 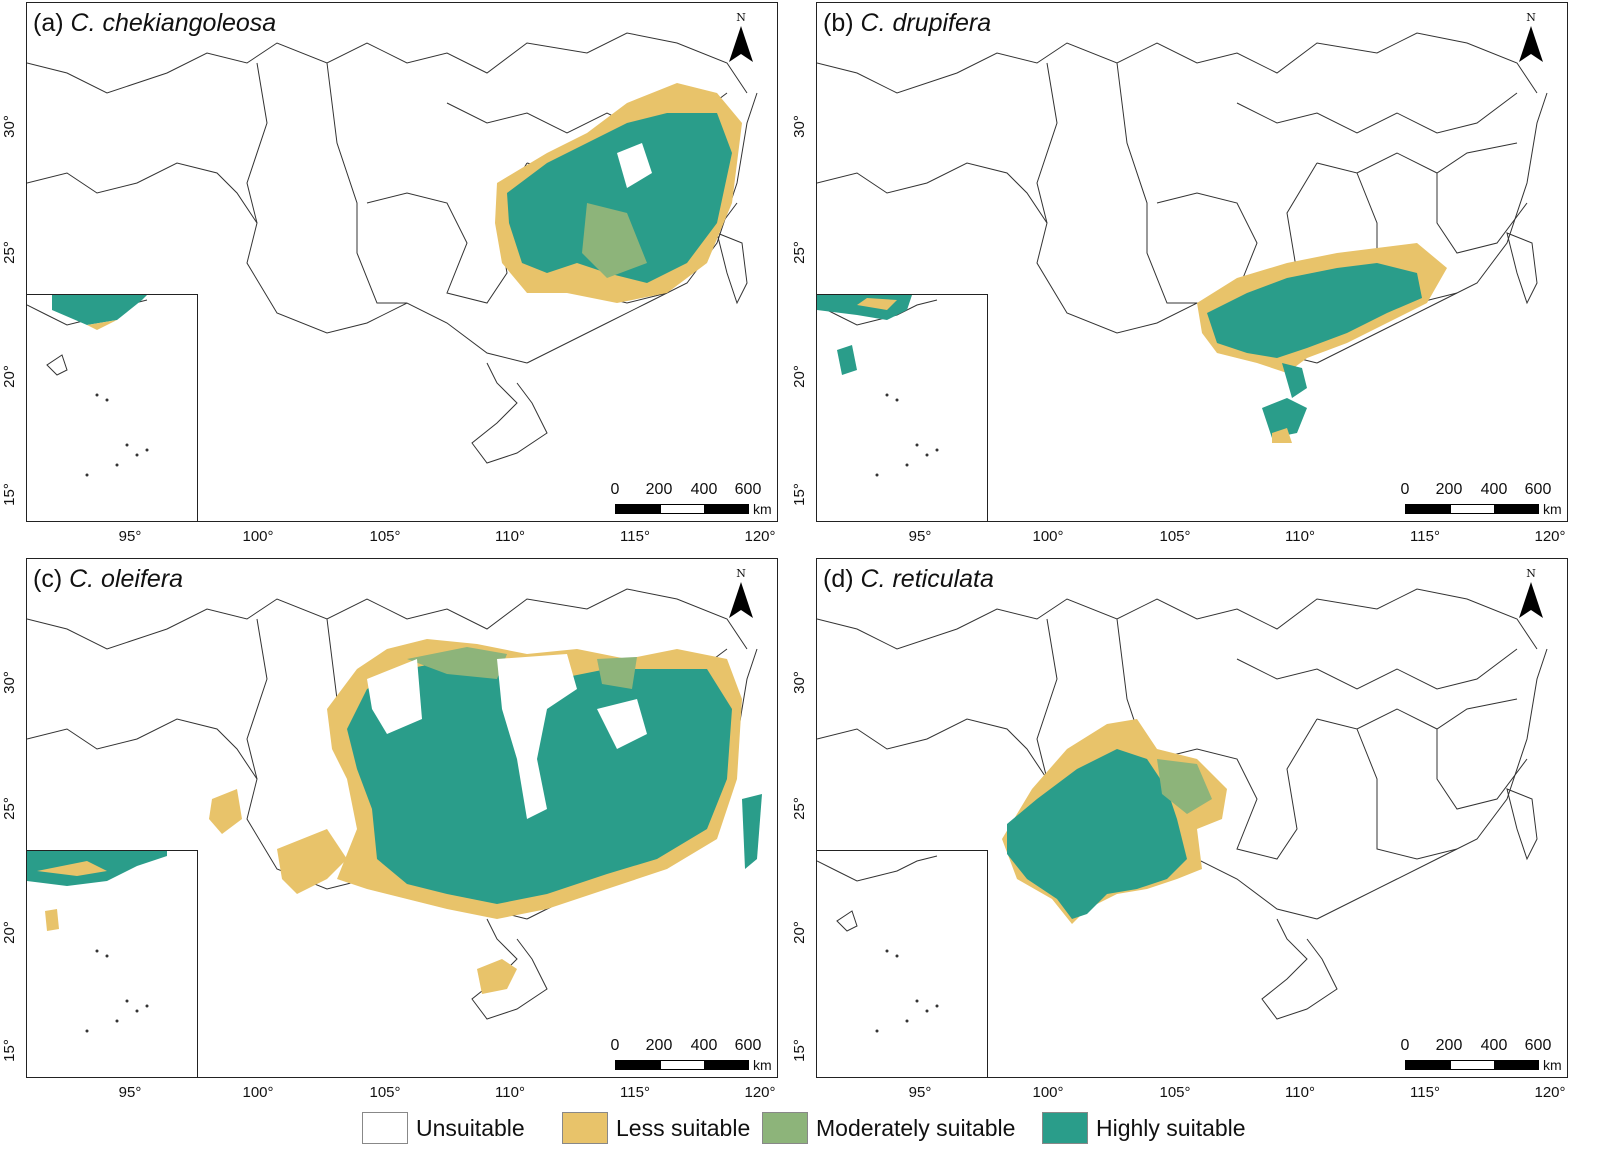 I want to click on inset-map-c, so click(x=112, y=963).